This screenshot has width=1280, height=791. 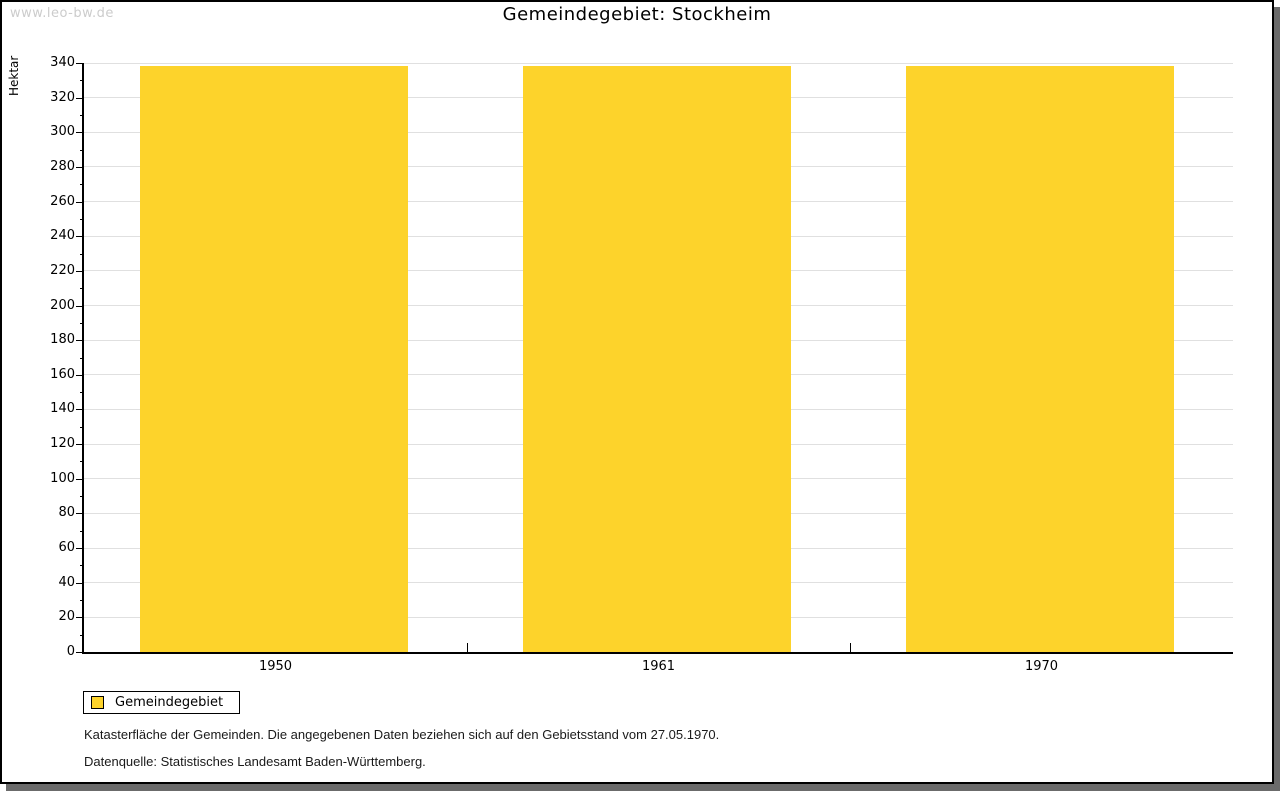 What do you see at coordinates (658, 63) in the screenshot?
I see `gridline` at bounding box center [658, 63].